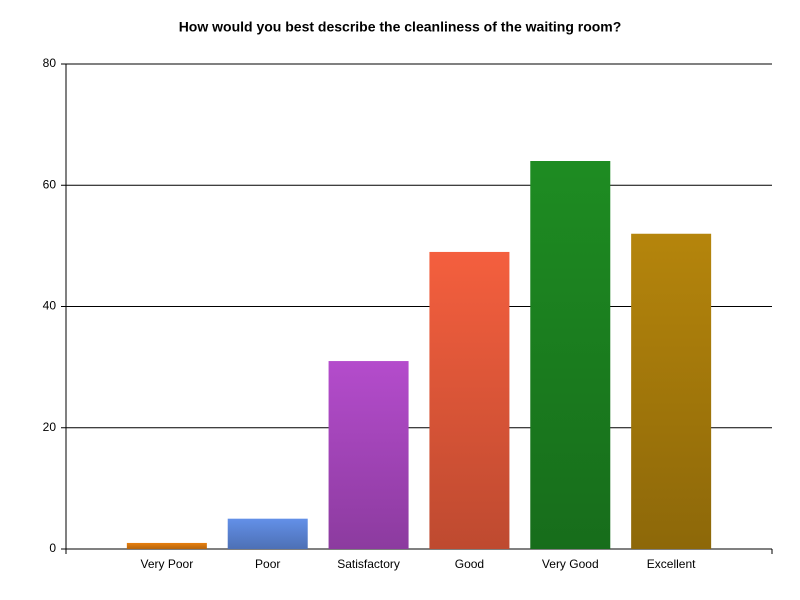 This screenshot has width=800, height=600. I want to click on y-tick-label: 20, so click(50, 427).